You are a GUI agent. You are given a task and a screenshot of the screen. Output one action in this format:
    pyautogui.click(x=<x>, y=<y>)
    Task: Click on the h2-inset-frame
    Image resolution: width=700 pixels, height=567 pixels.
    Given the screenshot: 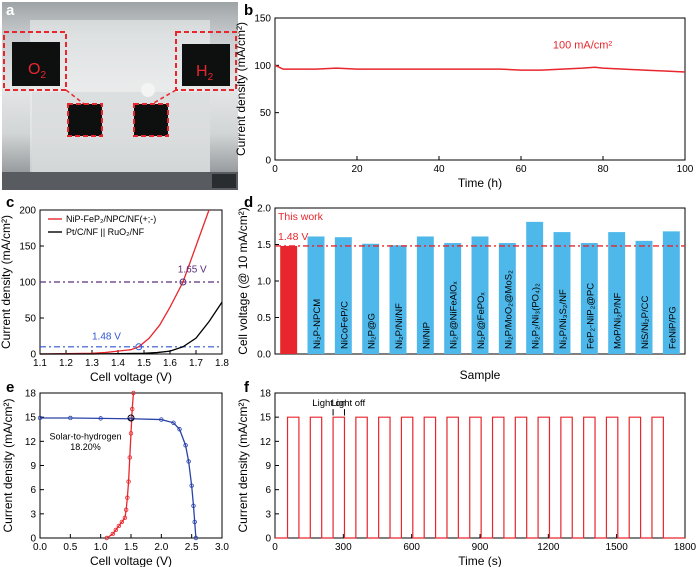 What is the action you would take?
    pyautogui.click(x=206, y=61)
    